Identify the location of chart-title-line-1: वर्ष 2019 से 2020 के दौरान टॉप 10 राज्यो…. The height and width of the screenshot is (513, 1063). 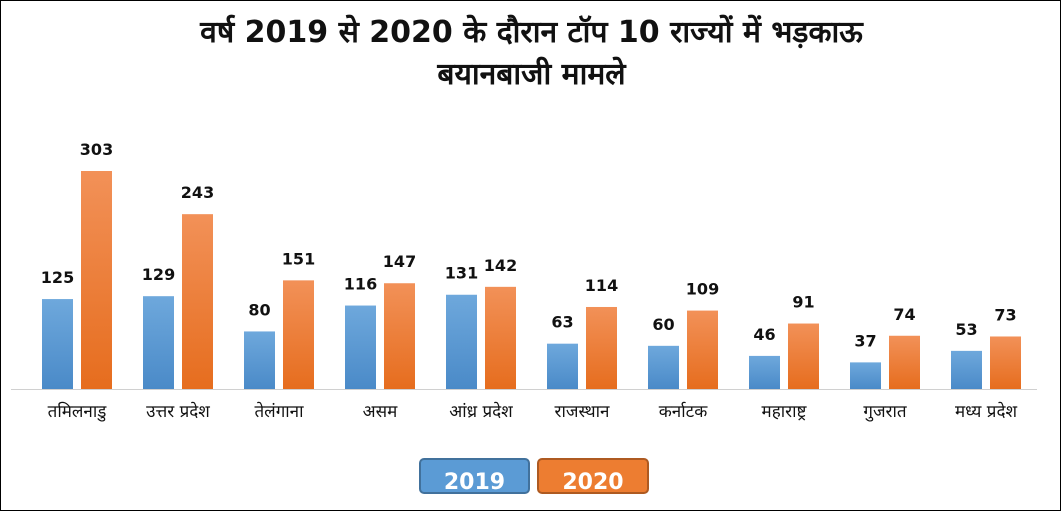
(531, 32).